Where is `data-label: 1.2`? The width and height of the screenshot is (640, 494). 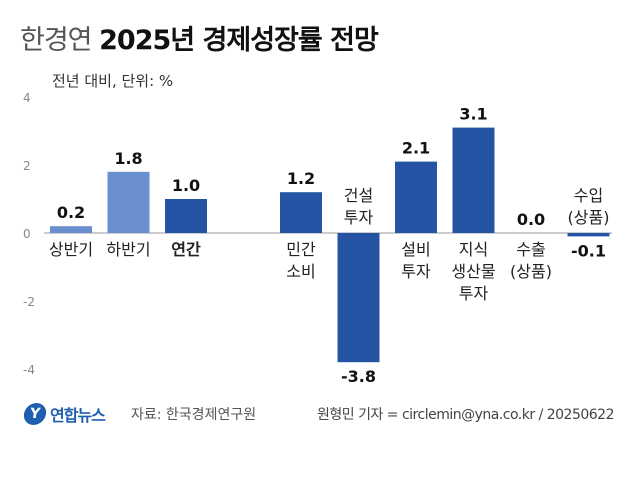
data-label: 1.2 is located at coordinates (301, 178).